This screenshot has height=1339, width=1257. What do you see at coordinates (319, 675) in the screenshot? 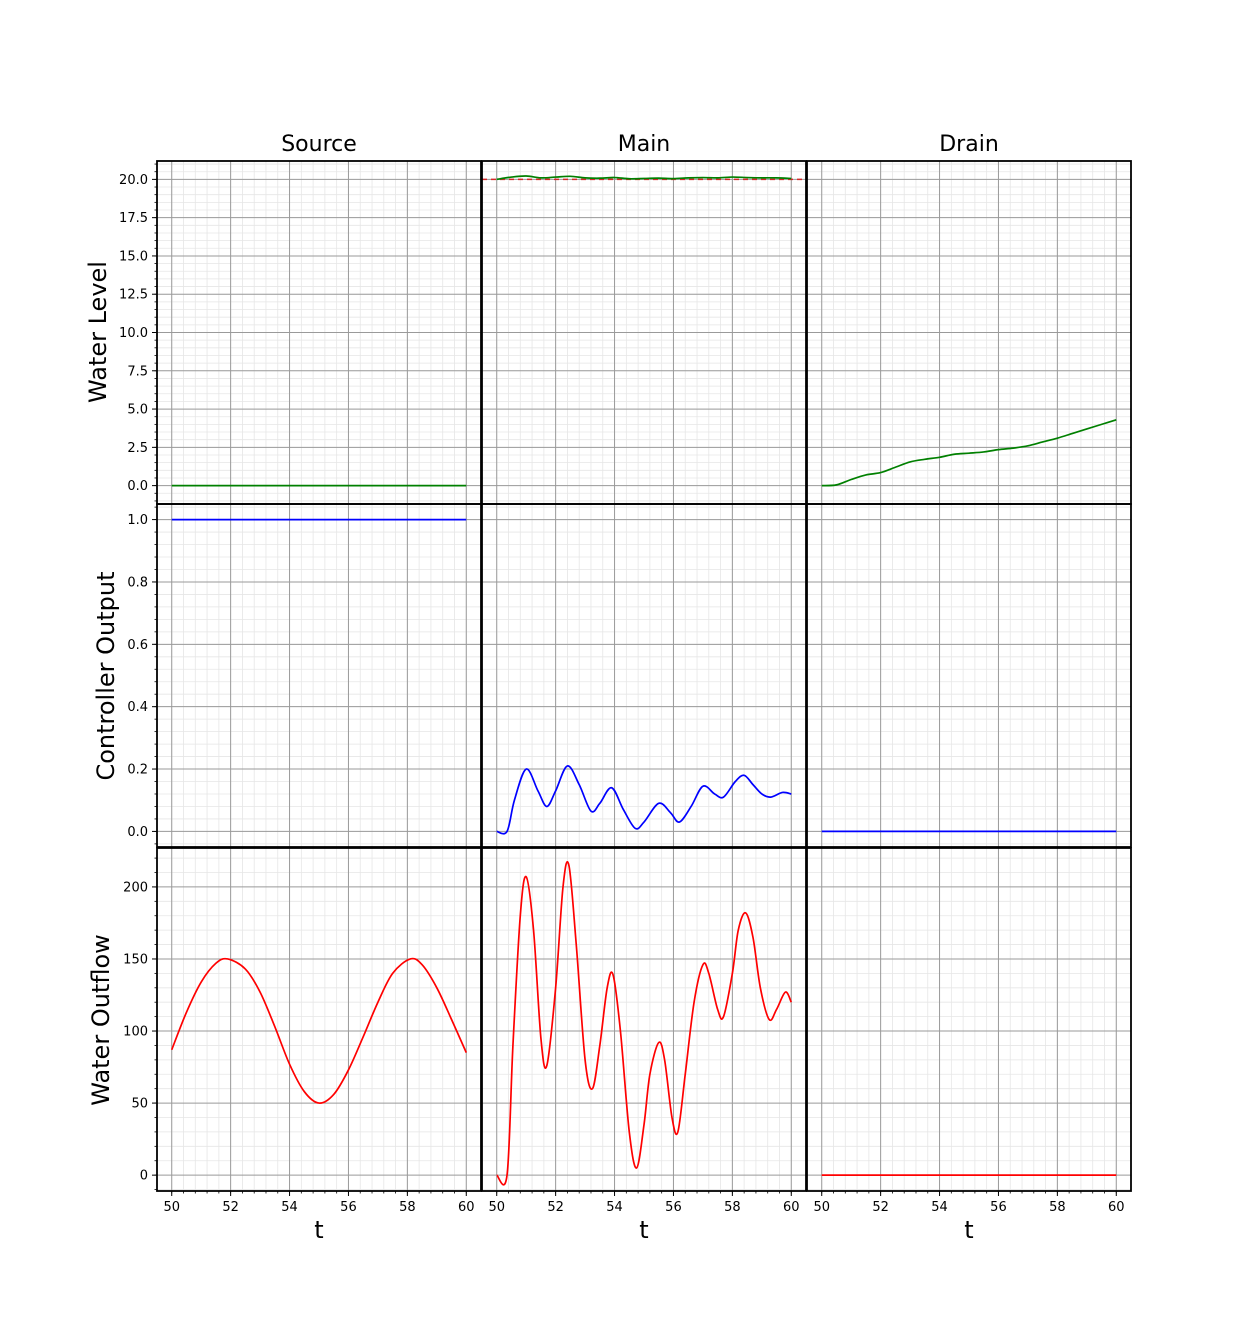
I see `panel-frame-controller-output-source` at bounding box center [319, 675].